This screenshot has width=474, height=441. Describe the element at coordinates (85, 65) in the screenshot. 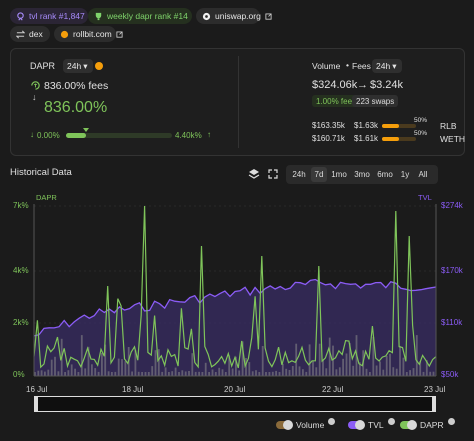

I see `chevron-down-icon: ▾` at that location.